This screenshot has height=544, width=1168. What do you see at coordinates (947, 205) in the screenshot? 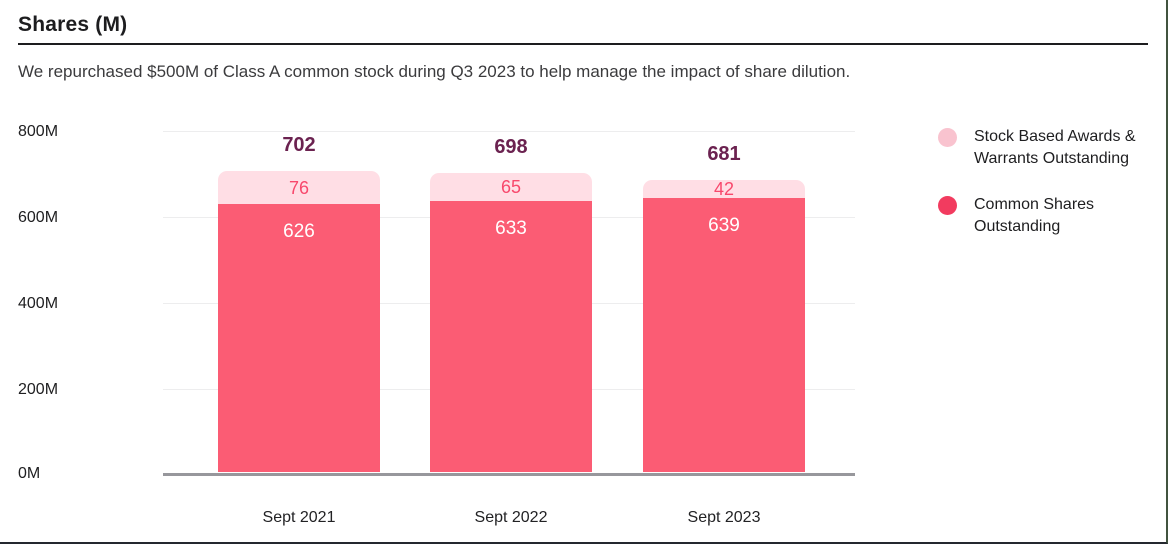
I see `legend-dot-dark-pink` at bounding box center [947, 205].